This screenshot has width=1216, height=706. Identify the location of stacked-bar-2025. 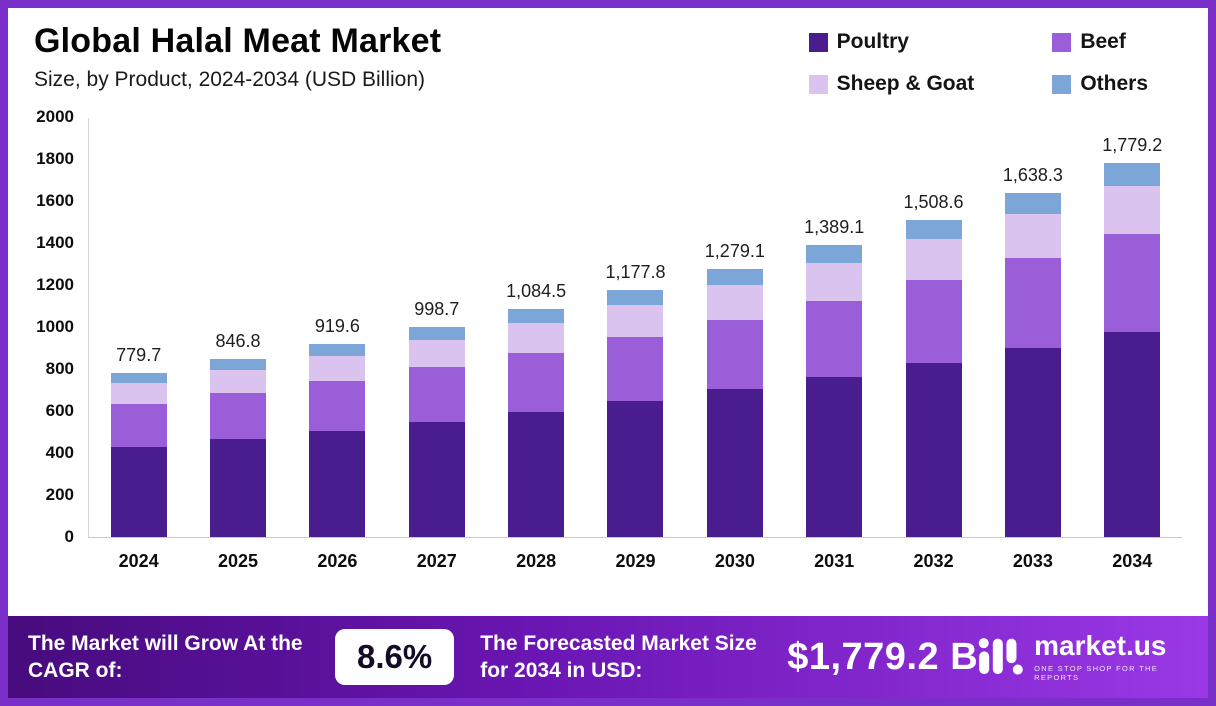
(238, 448).